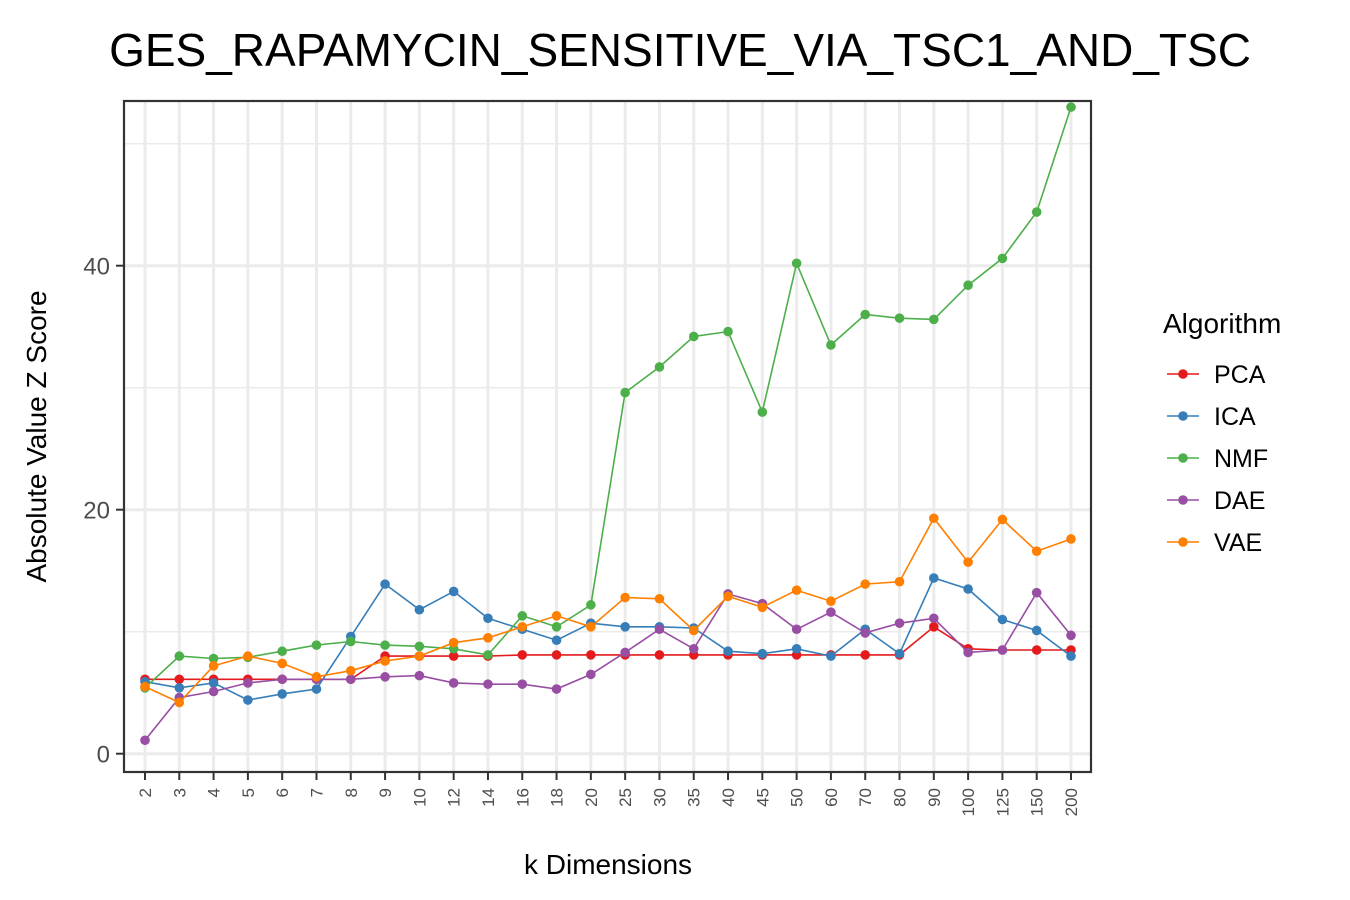 The image size is (1350, 900). I want to click on x-axis-title: k Dimensions, so click(608, 864).